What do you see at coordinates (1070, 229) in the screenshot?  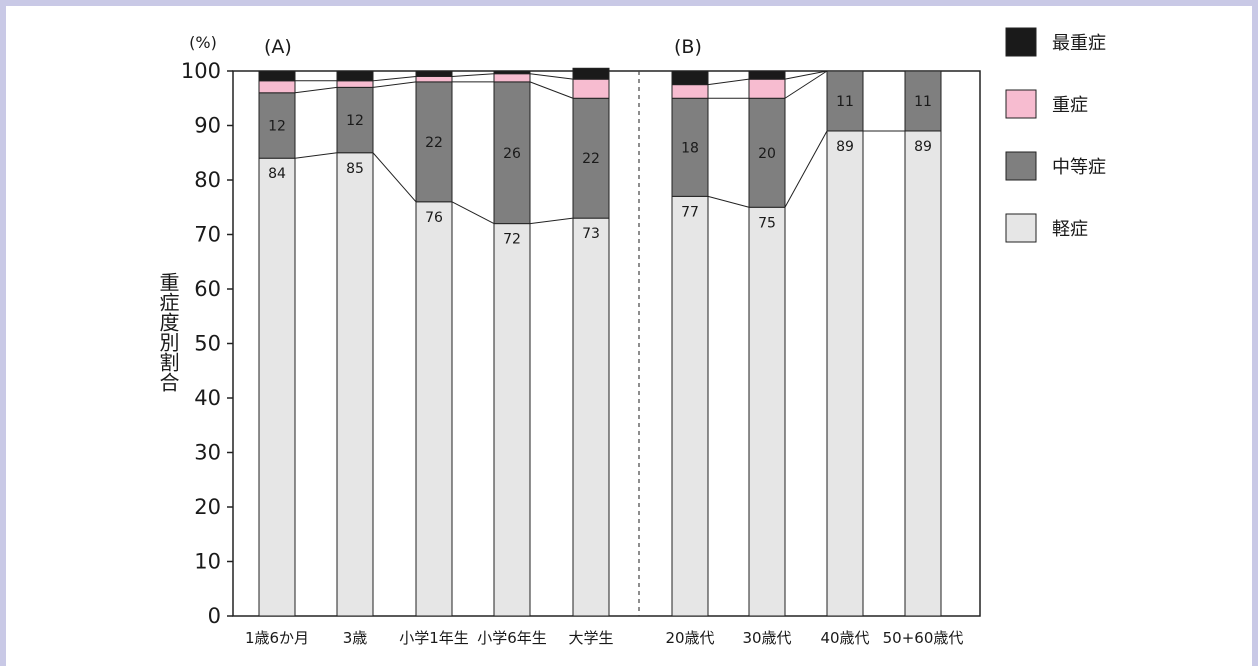 I see `legend-label: 軽症` at bounding box center [1070, 229].